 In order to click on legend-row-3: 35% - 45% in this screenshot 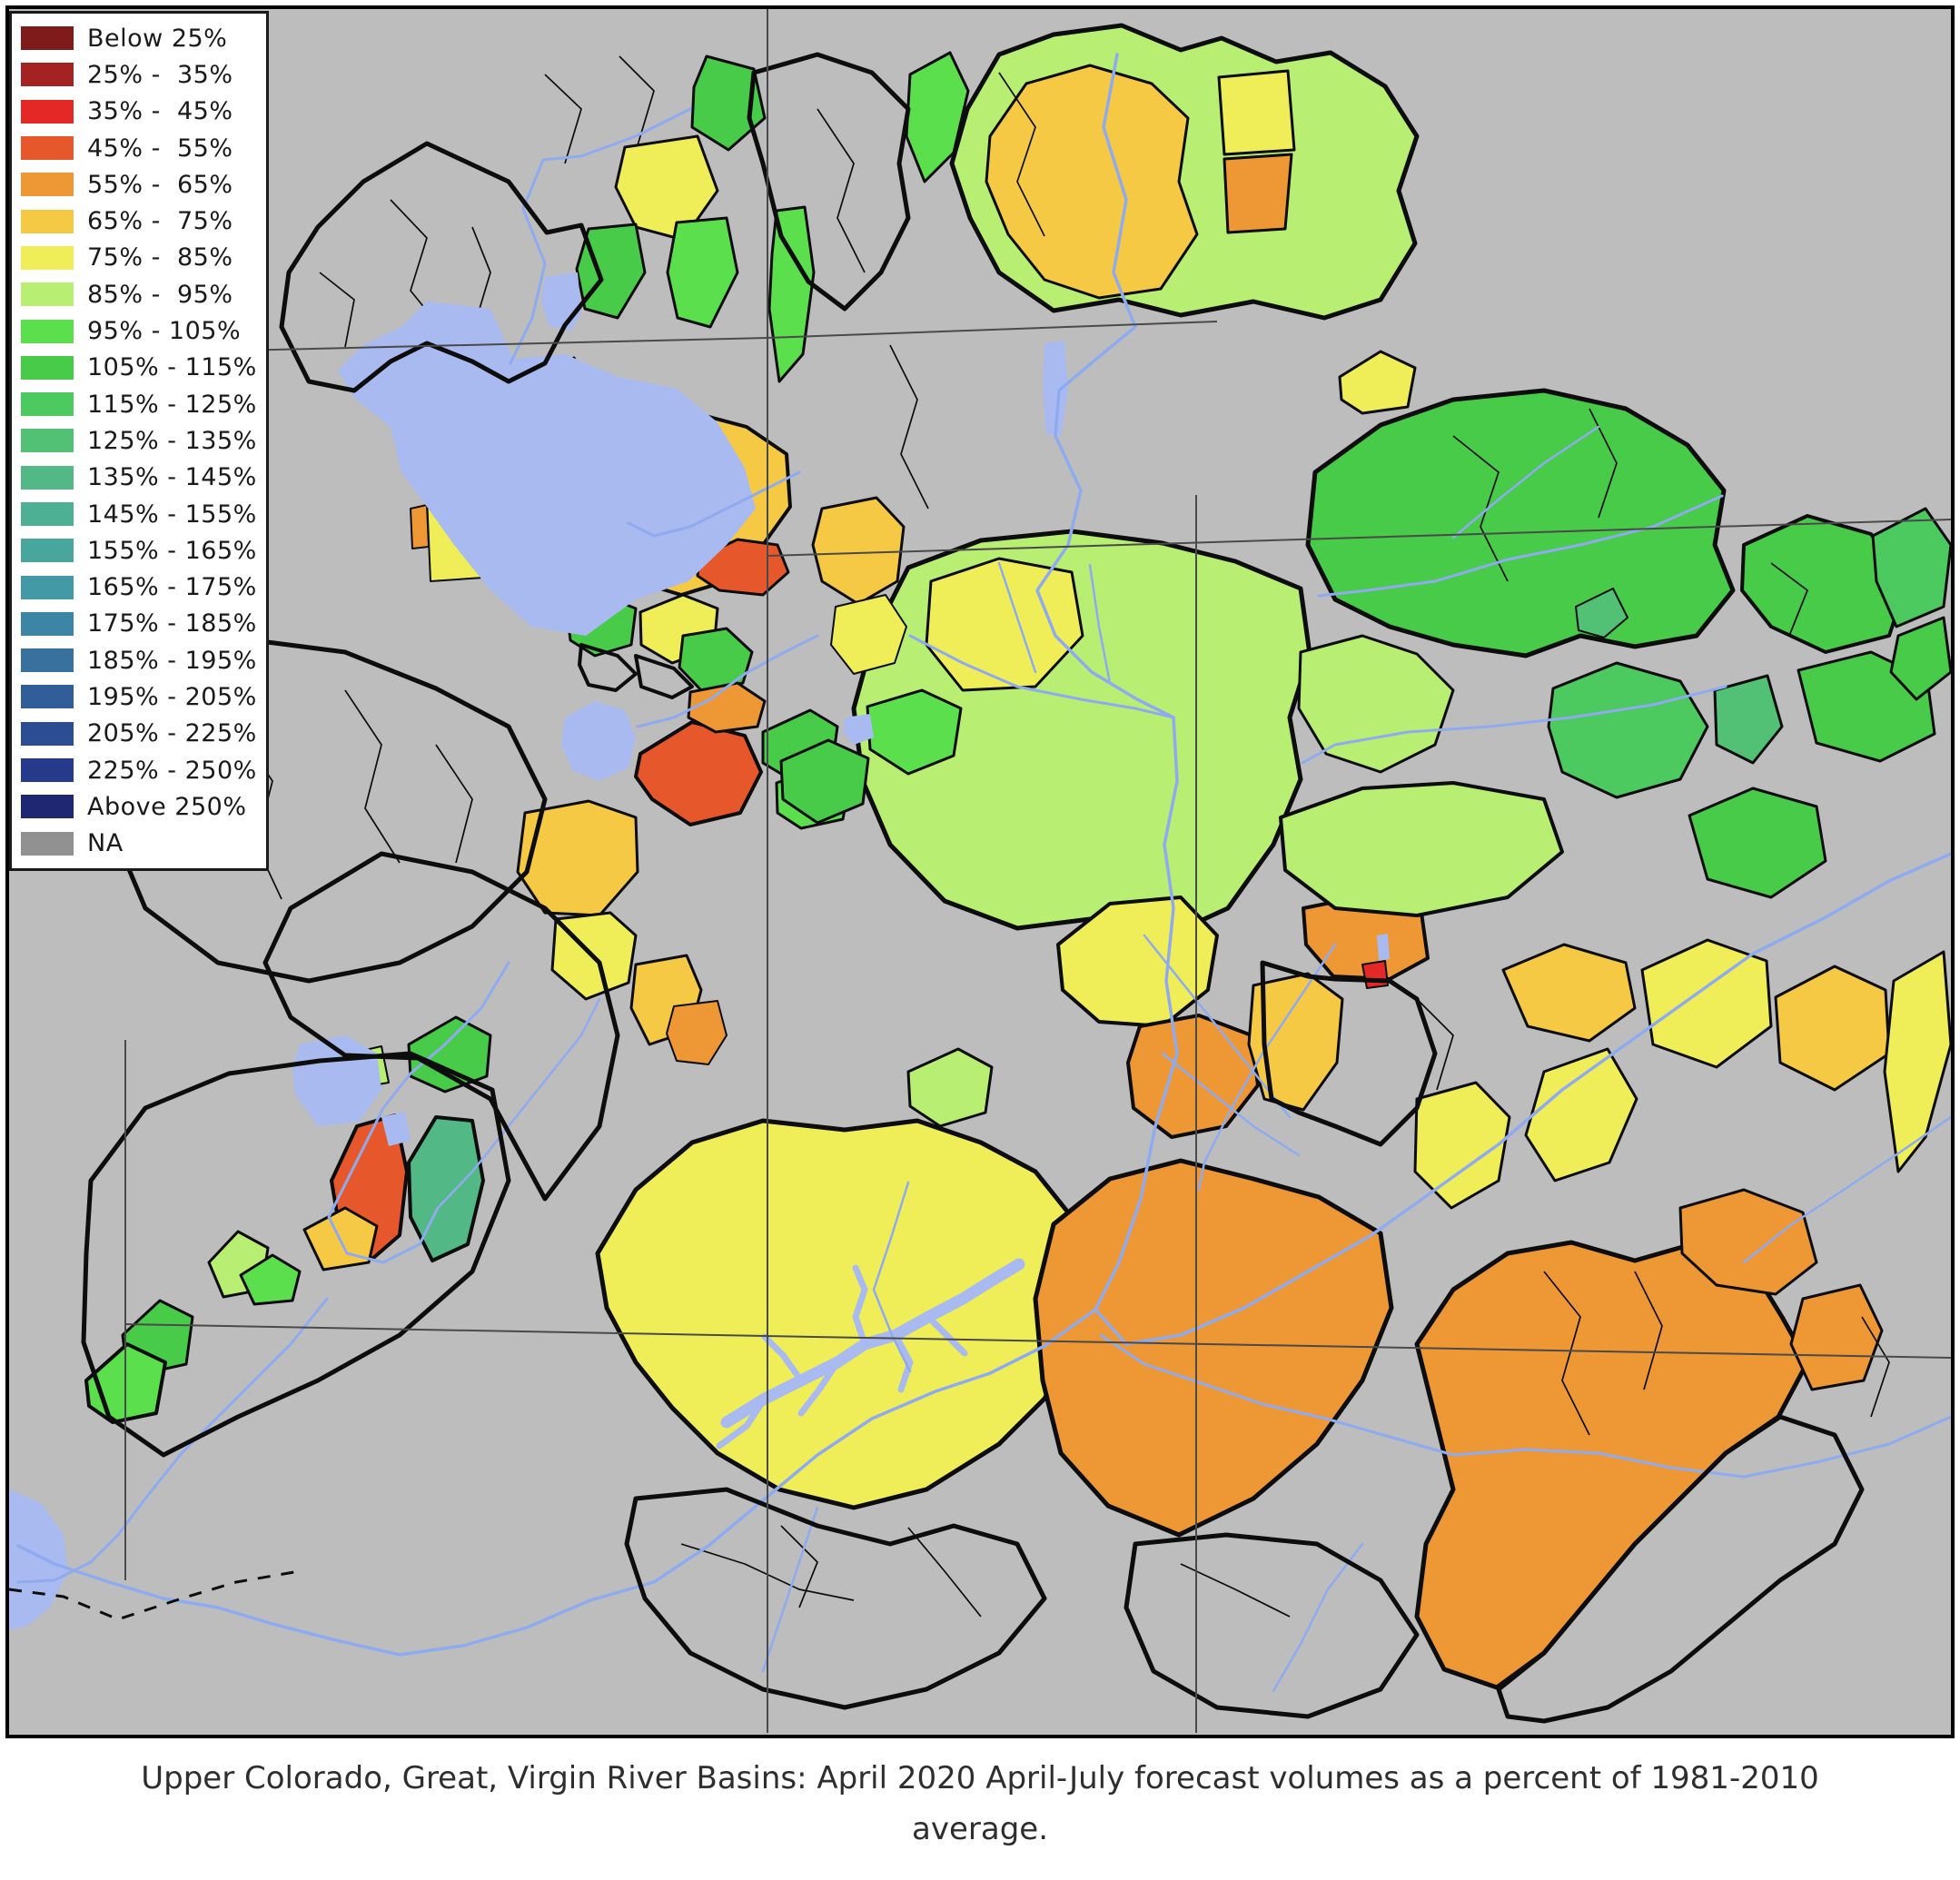, I will do `click(141, 112)`.